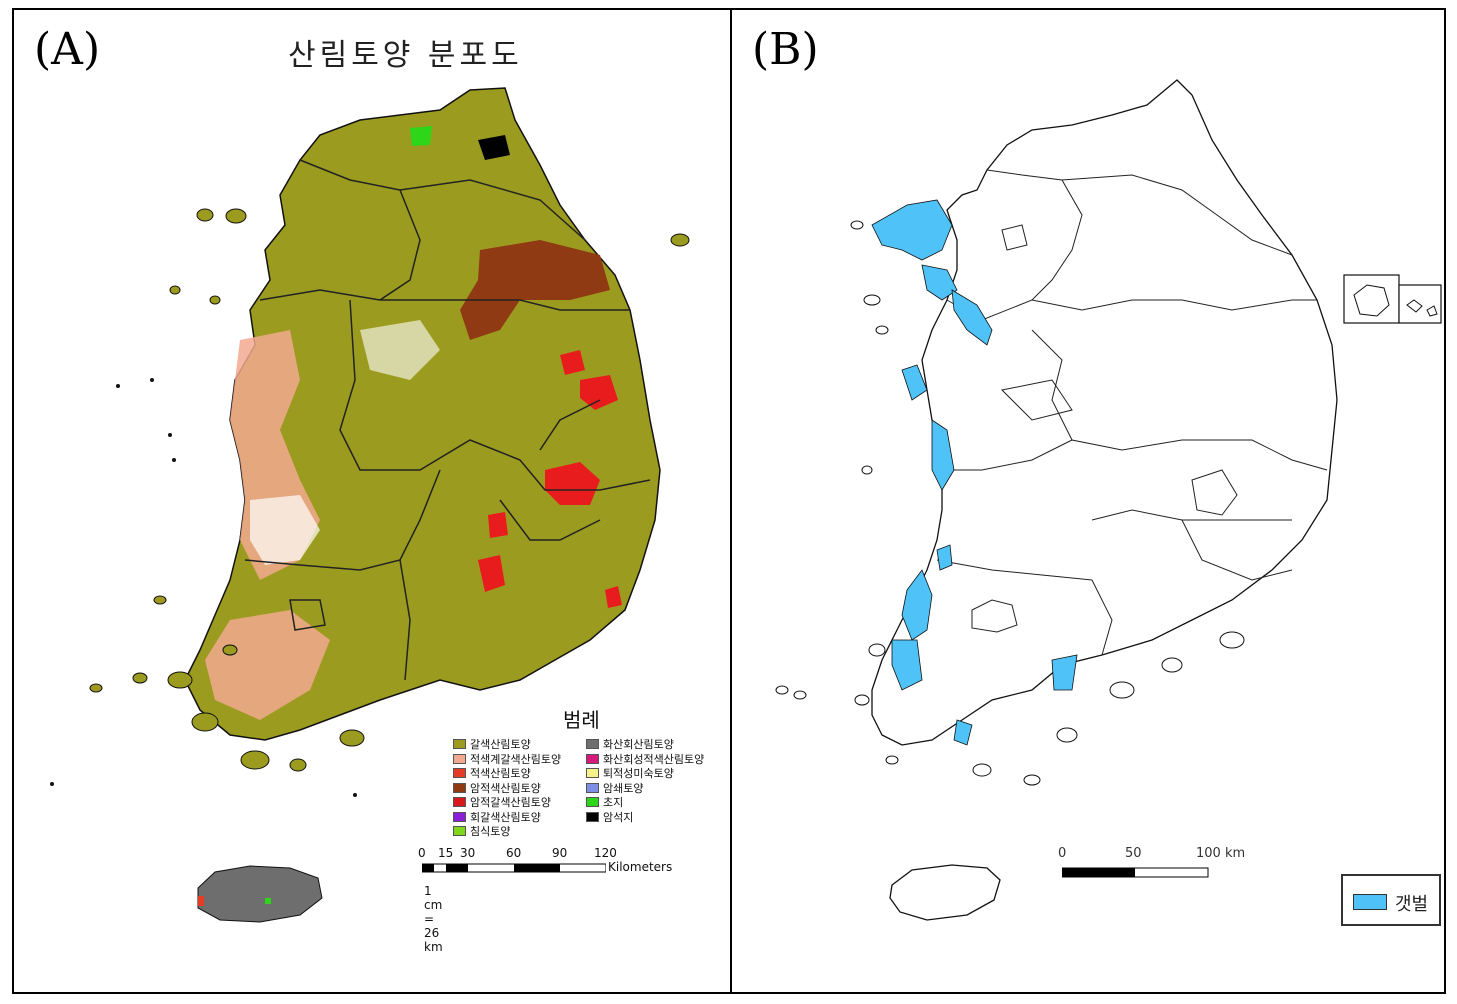 The height and width of the screenshot is (1004, 1457). What do you see at coordinates (203, 587) in the screenshot?
I see `small-islands` at bounding box center [203, 587].